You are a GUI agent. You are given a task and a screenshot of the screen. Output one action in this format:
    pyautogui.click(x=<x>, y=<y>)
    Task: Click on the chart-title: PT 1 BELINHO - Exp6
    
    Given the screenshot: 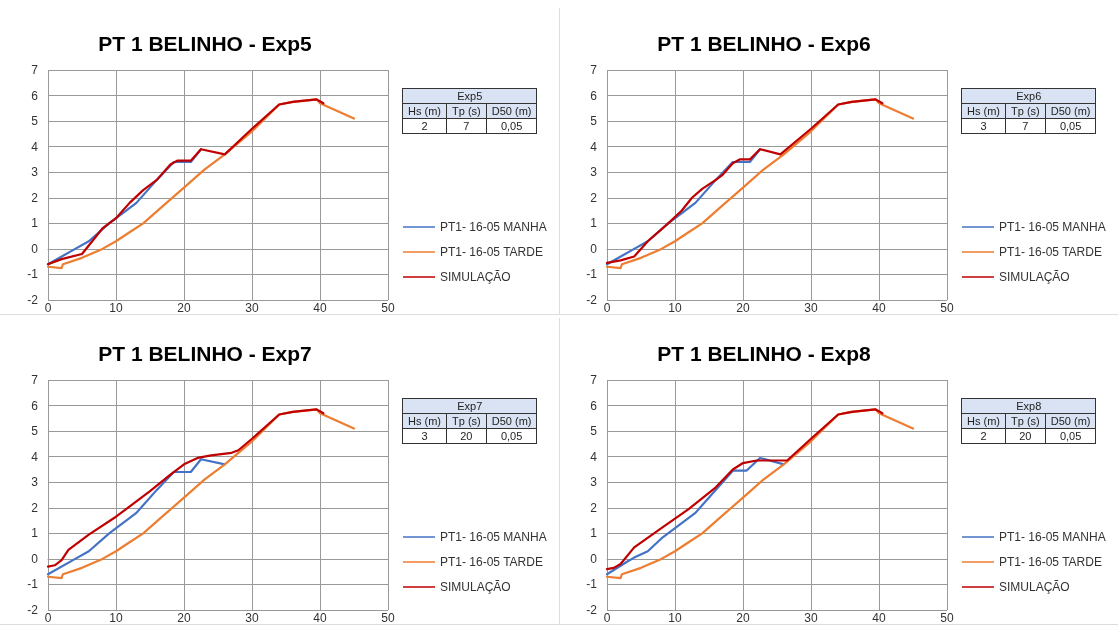 What is the action you would take?
    pyautogui.click(x=764, y=43)
    